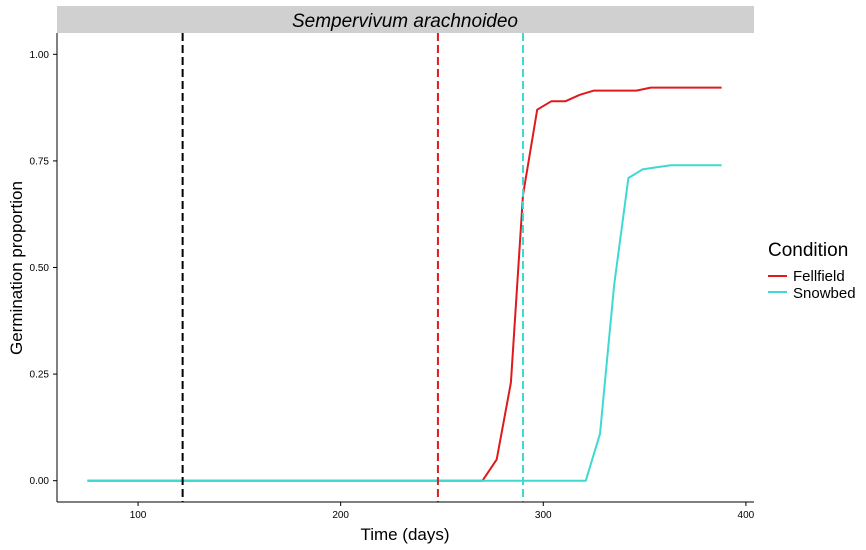 The width and height of the screenshot is (866, 550). What do you see at coordinates (40, 375) in the screenshot?
I see `y-tick-label: 0.25` at bounding box center [40, 375].